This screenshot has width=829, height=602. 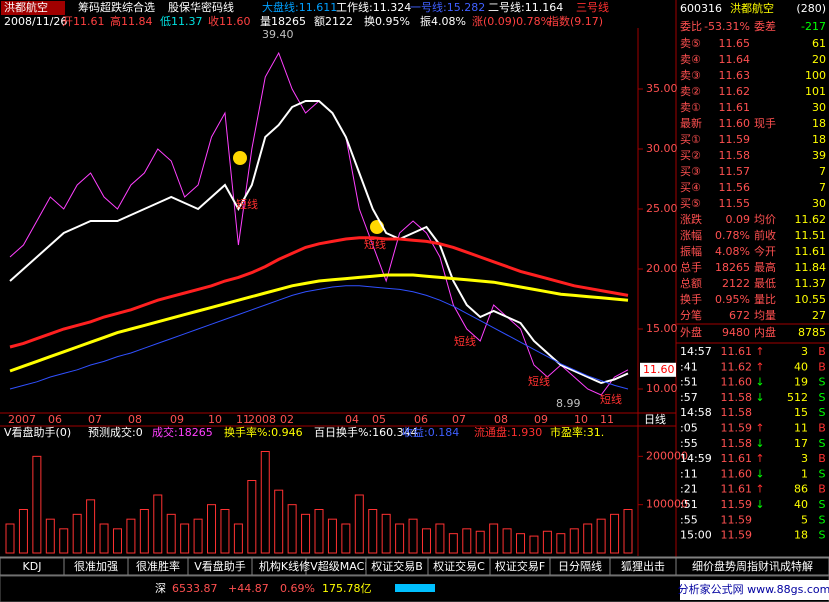 I want to click on indicator: 工作线:11.324, so click(x=373, y=7).